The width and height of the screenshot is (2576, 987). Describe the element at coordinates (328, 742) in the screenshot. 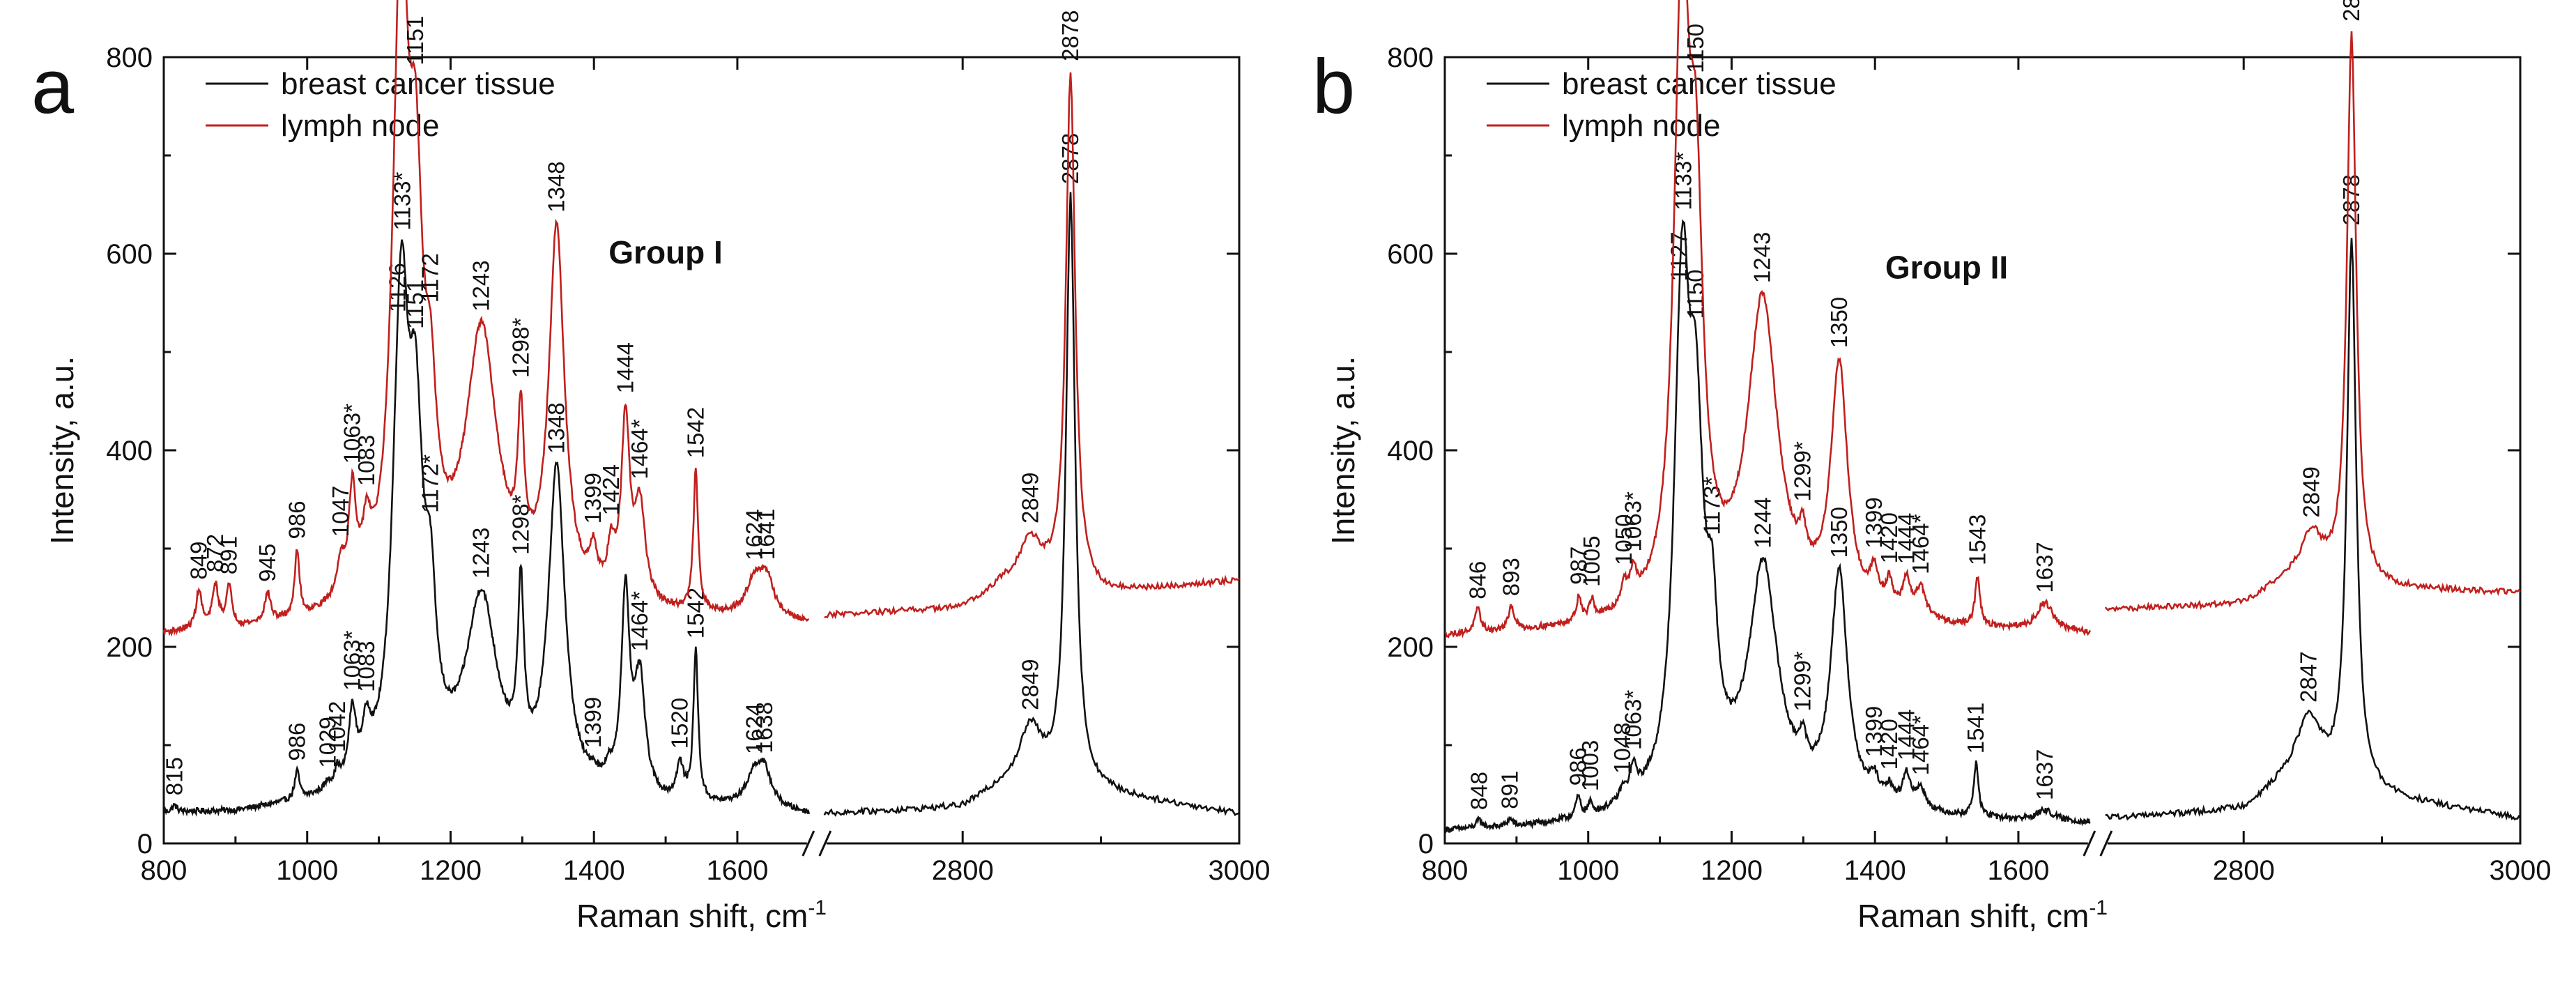

I see `peak-label: 1029` at that location.